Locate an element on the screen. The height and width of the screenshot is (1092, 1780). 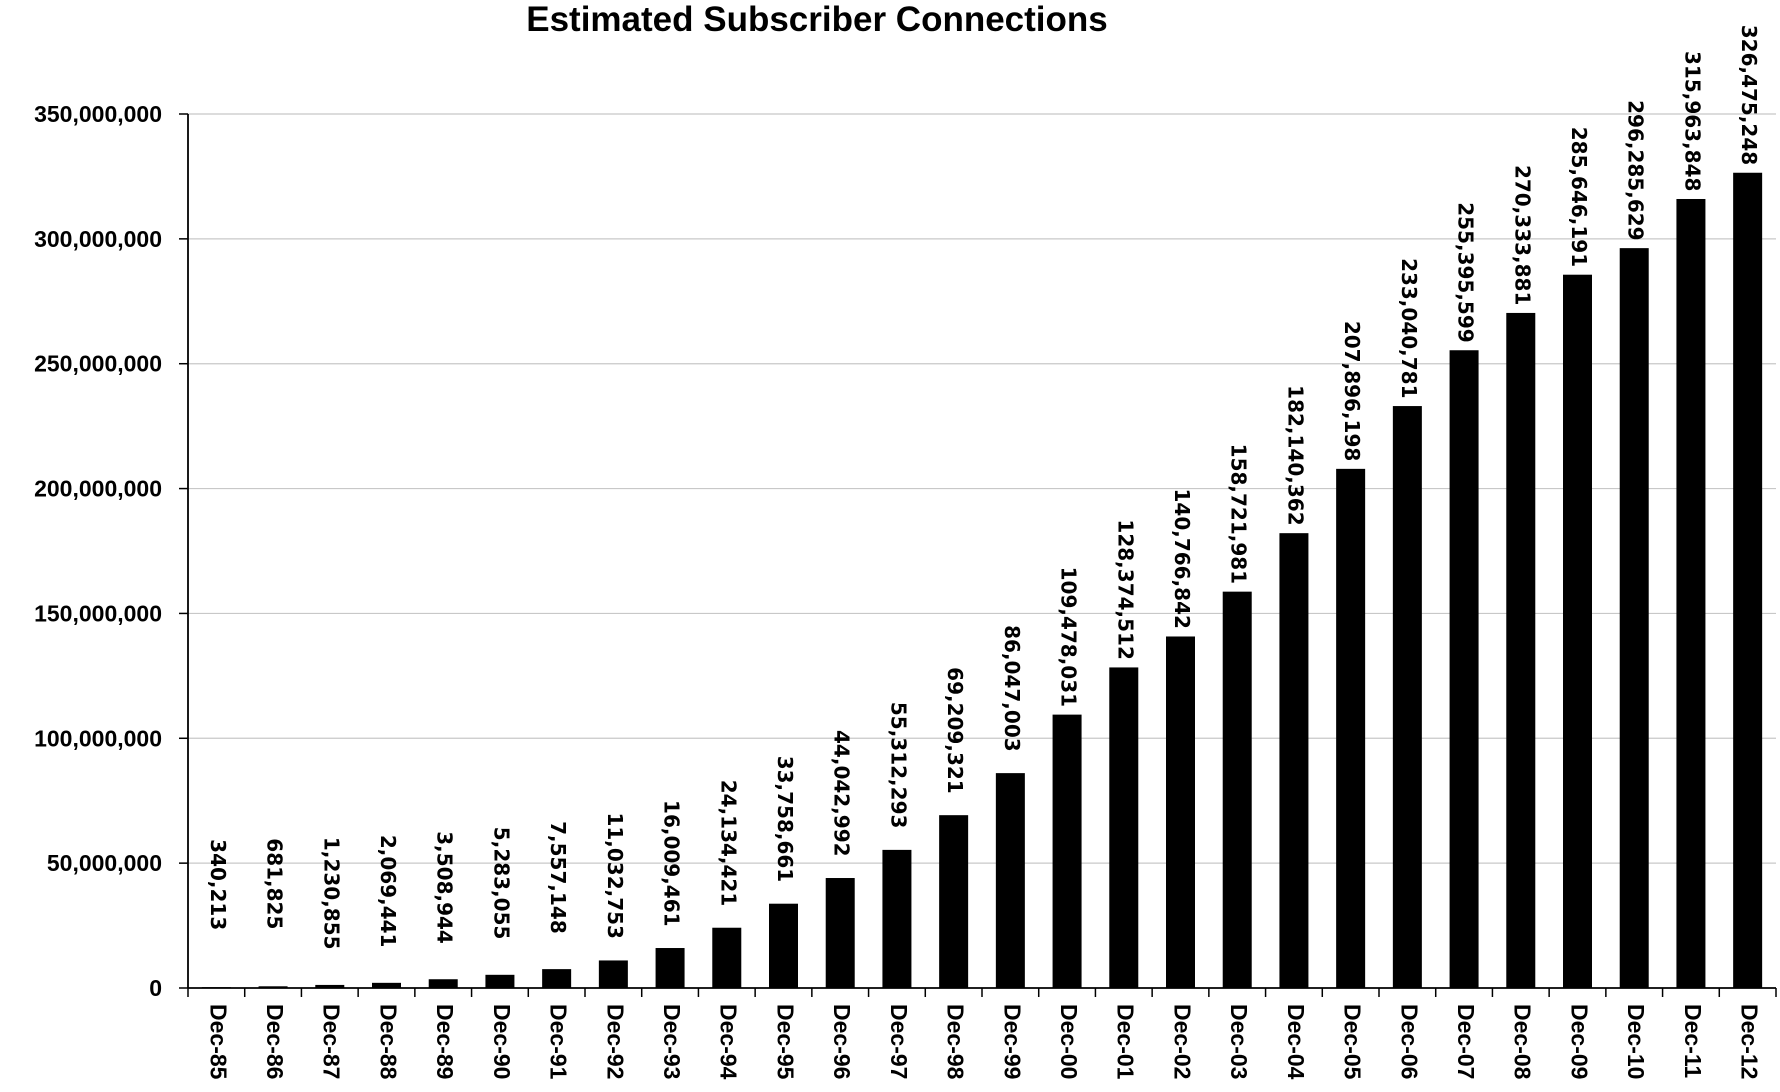
x-tick-label: Dec-05 is located at coordinates (1353, 1042).